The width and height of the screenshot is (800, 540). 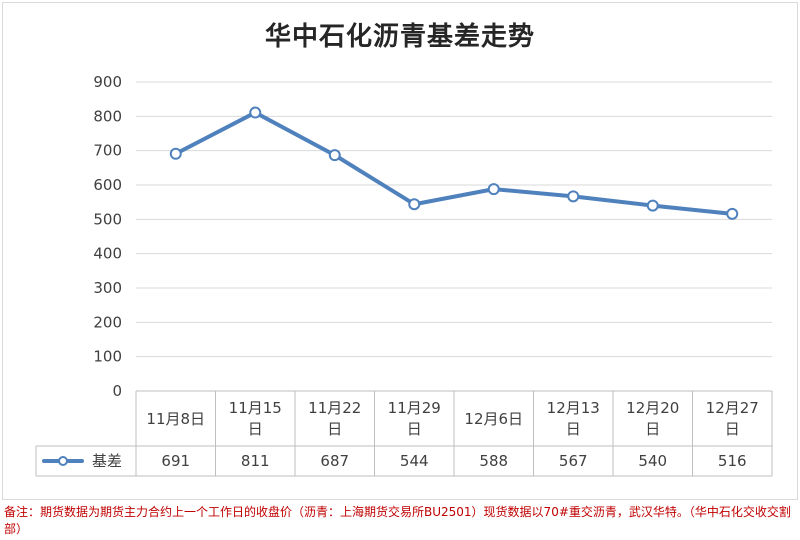 What do you see at coordinates (334, 461) in the screenshot?
I see `data-table-value: 687` at bounding box center [334, 461].